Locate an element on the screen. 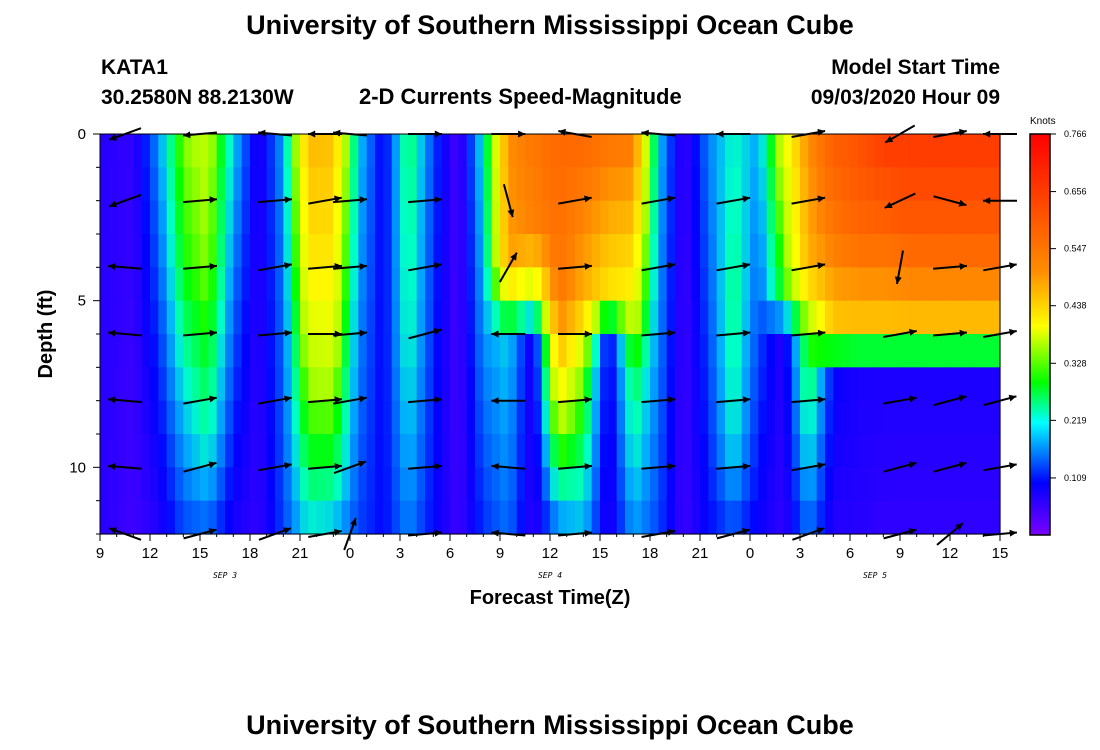  x-tick-label: 12 is located at coordinates (950, 553).